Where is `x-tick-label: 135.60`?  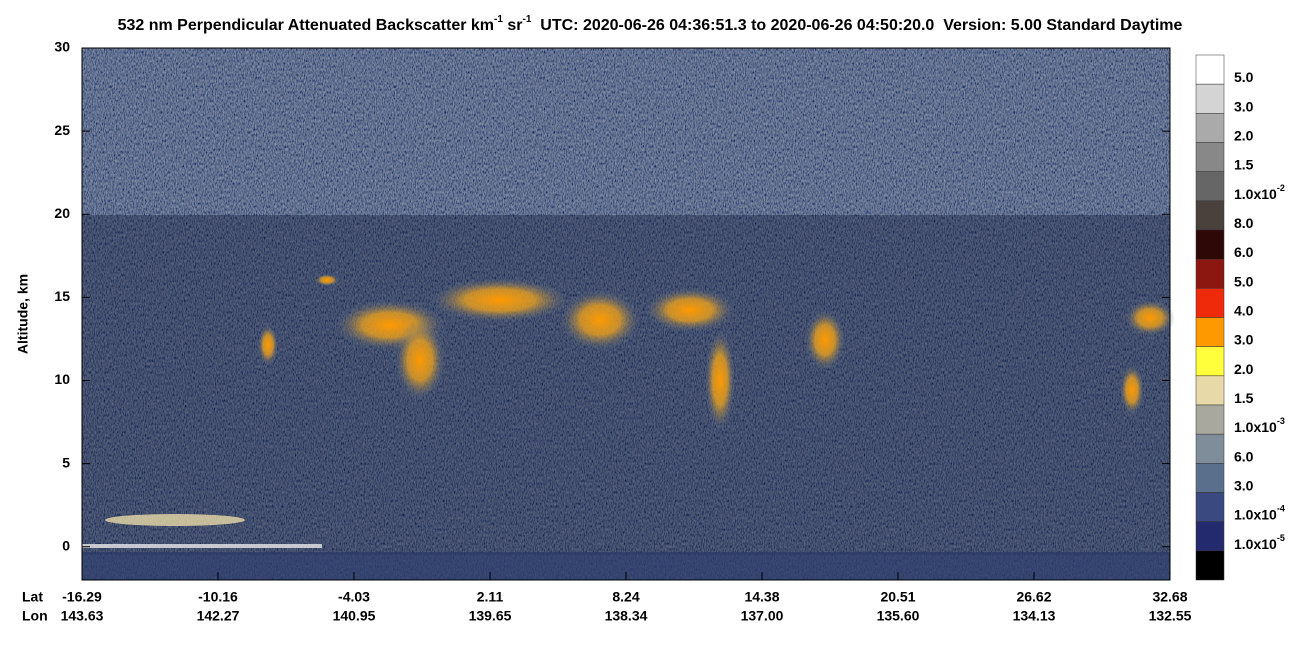
x-tick-label: 135.60 is located at coordinates (898, 616).